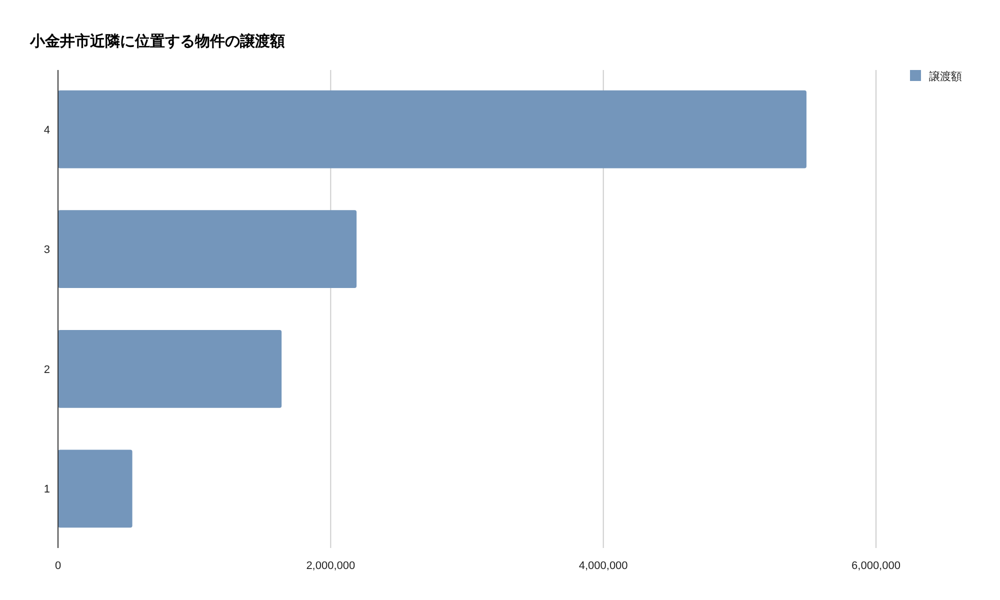 The image size is (1000, 600). Describe the element at coordinates (945, 76) in the screenshot. I see `legend-label: 譲渡額` at that location.